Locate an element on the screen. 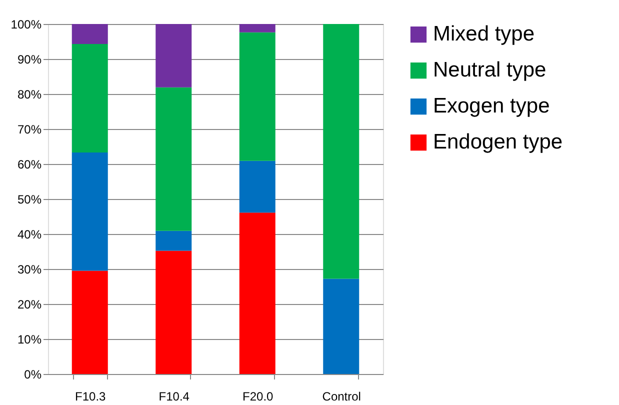  legend-label: Exogen type is located at coordinates (491, 106).